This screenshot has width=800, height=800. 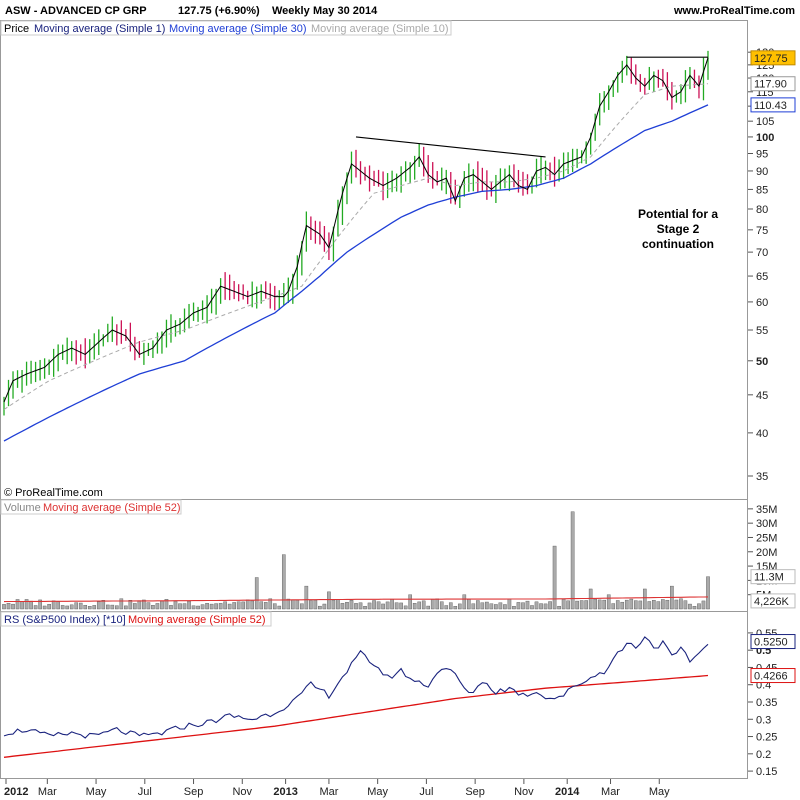 What do you see at coordinates (99, 29) in the screenshot?
I see `legend-ma1: Moving average (Simple 1)` at bounding box center [99, 29].